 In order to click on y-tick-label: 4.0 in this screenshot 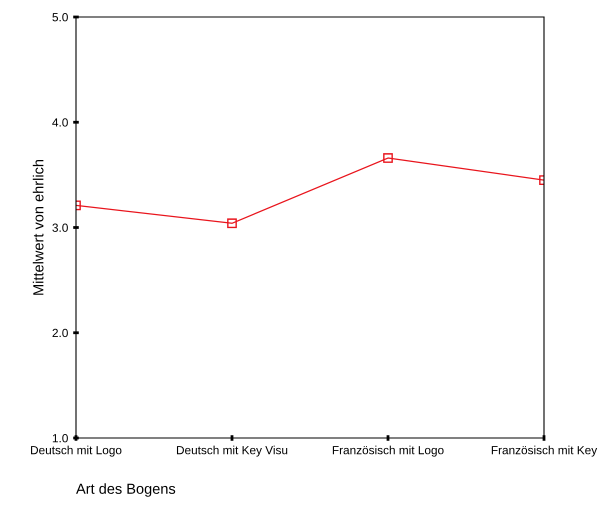, I will do `click(60, 122)`.